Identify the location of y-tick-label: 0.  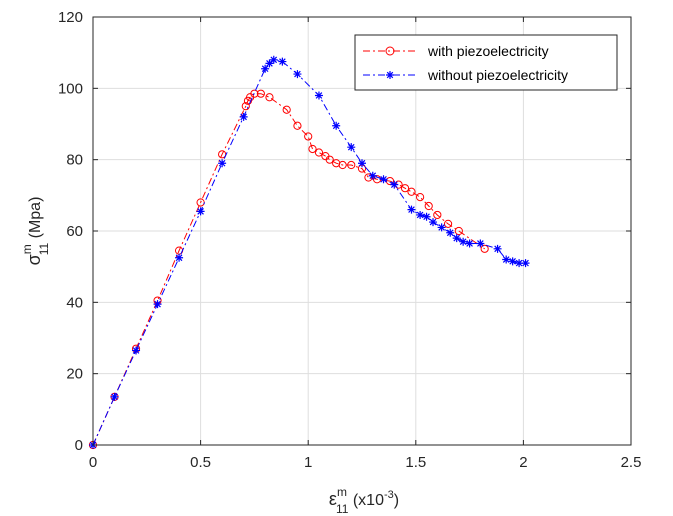
(79, 445).